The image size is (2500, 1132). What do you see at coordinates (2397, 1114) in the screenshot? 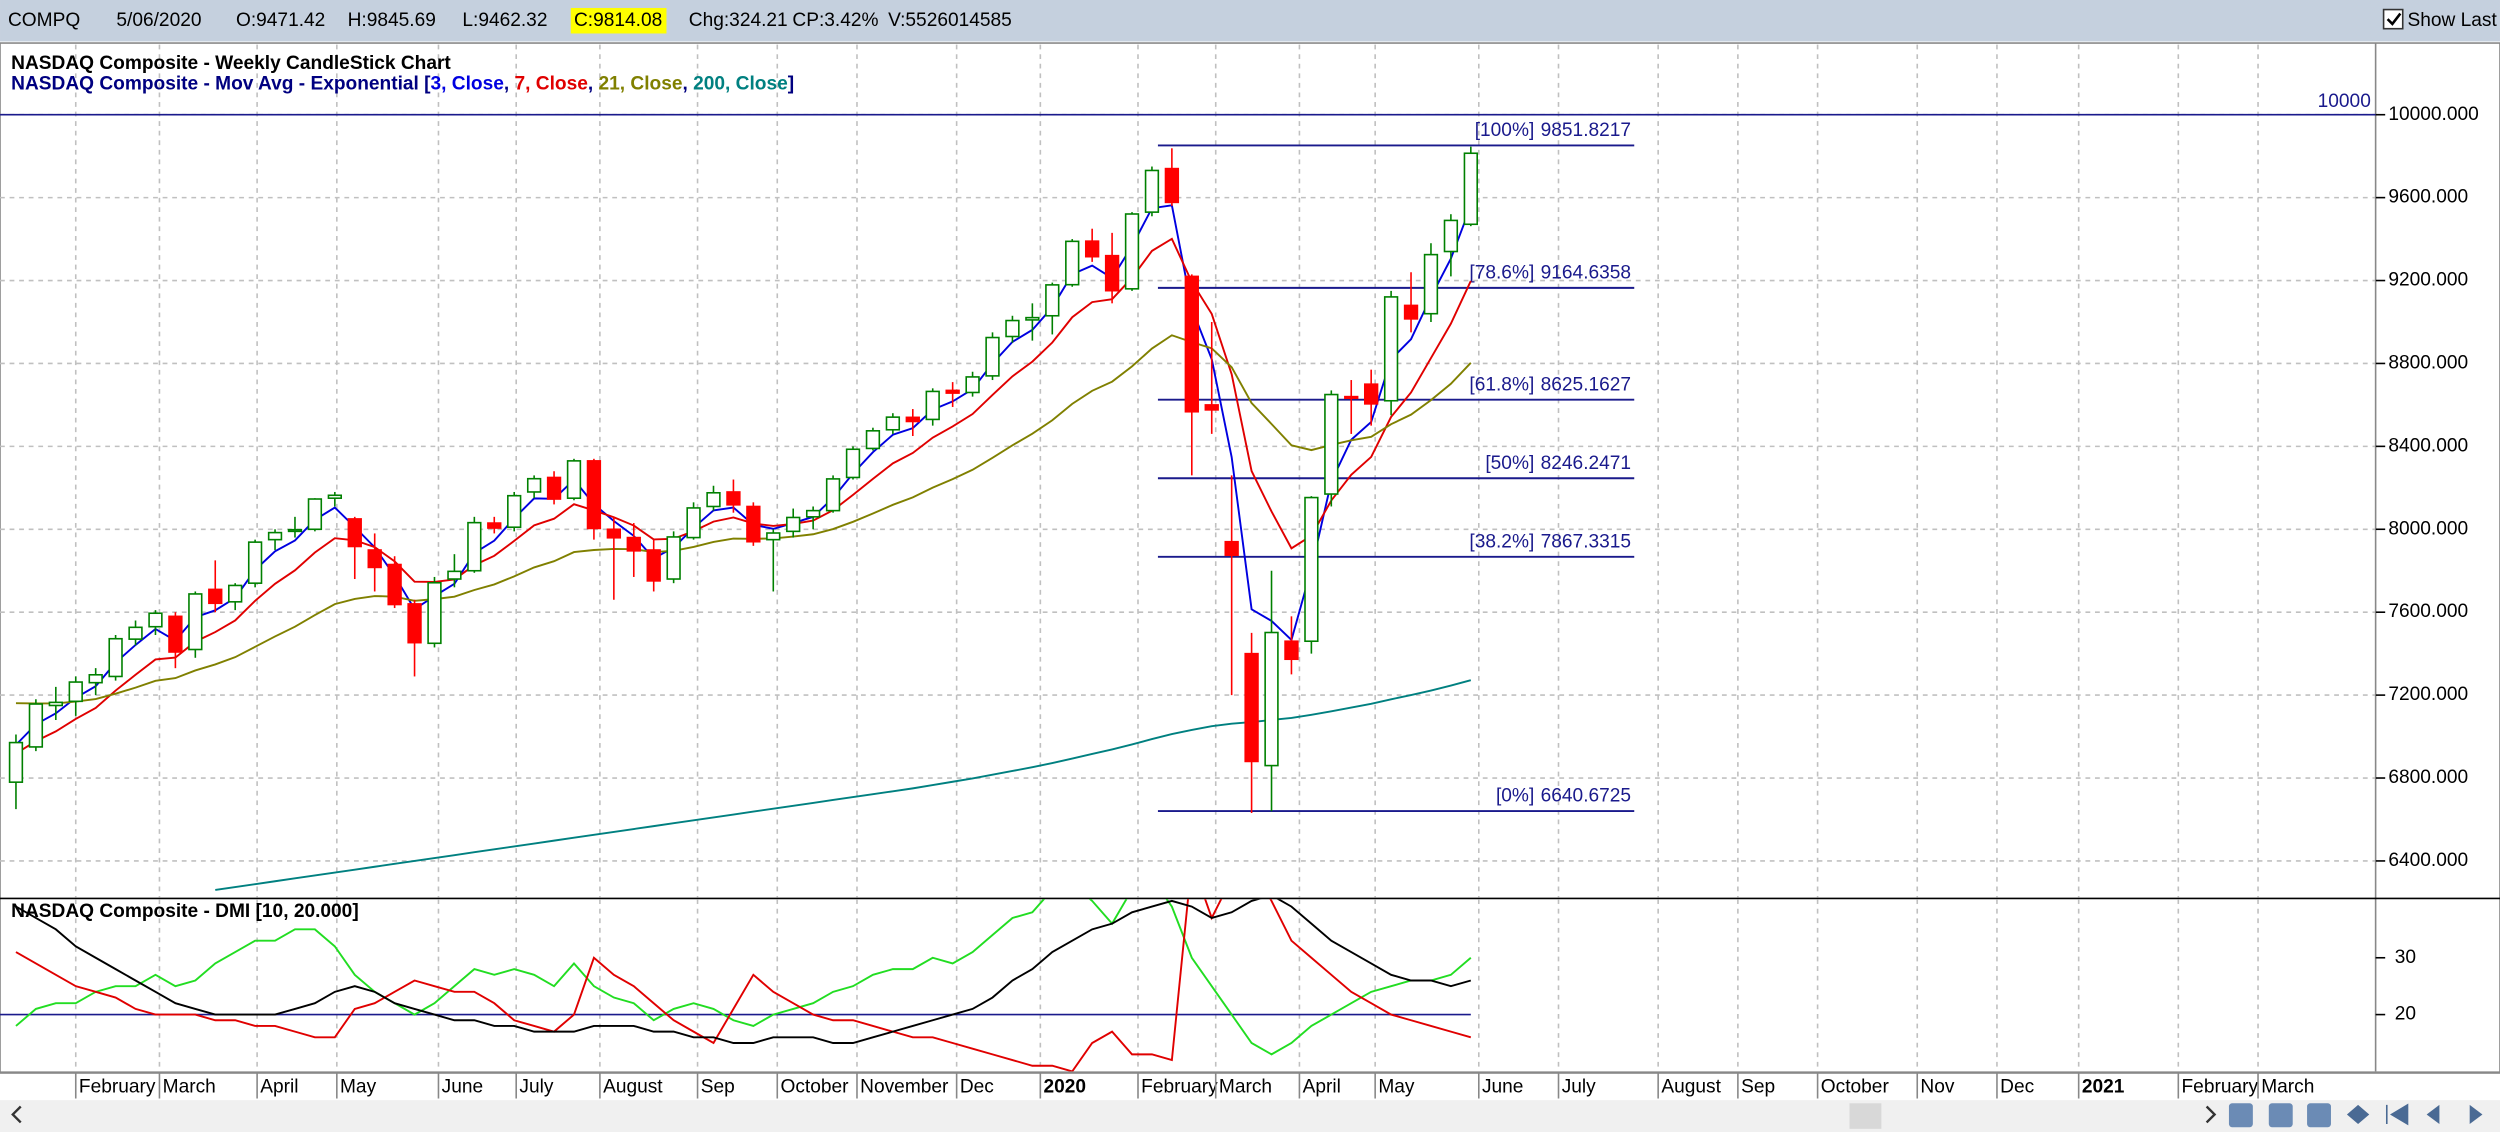
I see `start-button` at bounding box center [2397, 1114].